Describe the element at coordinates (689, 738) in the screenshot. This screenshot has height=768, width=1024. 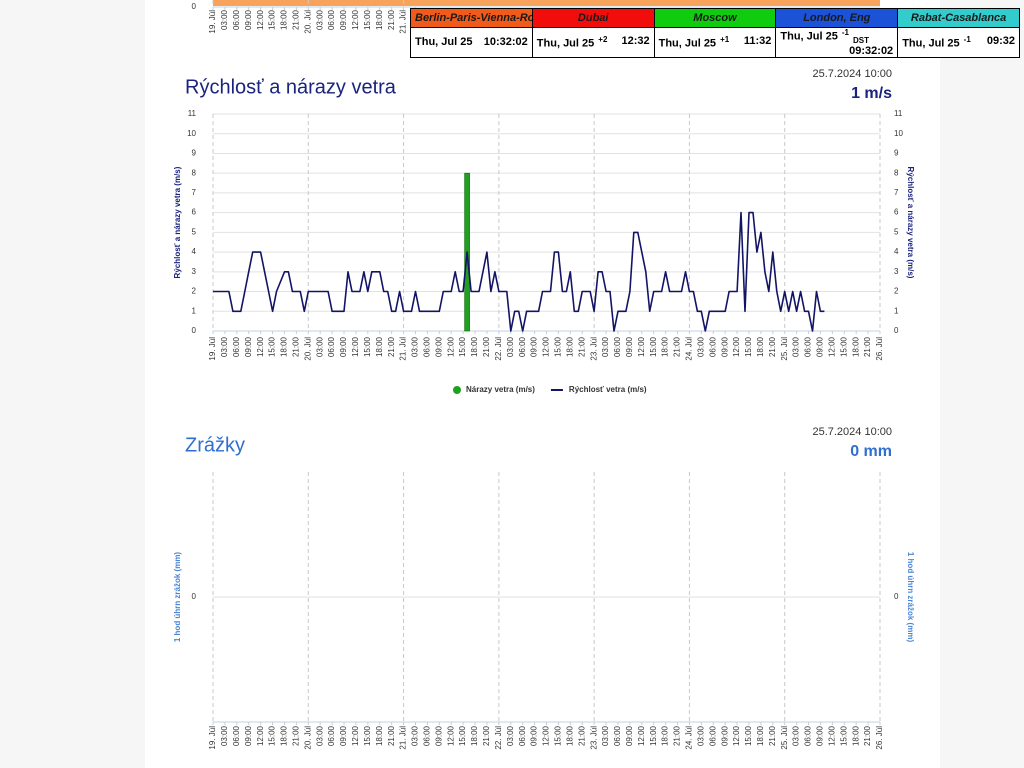
I see `x-tick-label: 24. Júl` at that location.